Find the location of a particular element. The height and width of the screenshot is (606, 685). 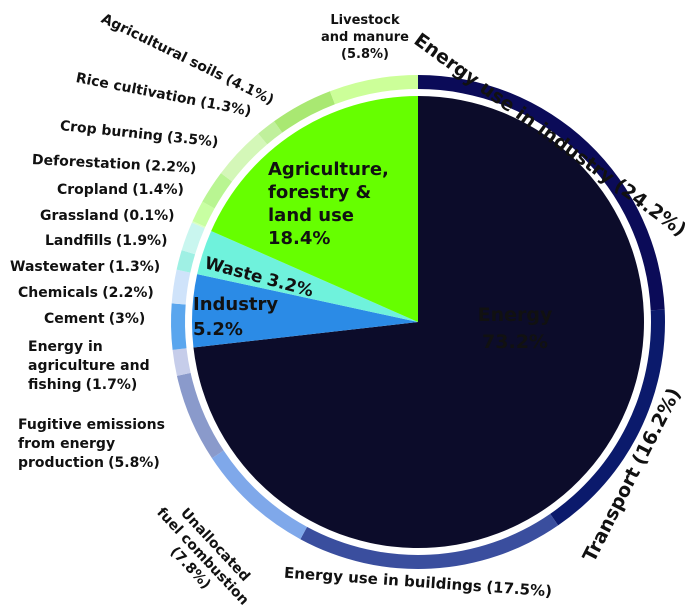

label-line: Cement is located at coordinates (74, 319).